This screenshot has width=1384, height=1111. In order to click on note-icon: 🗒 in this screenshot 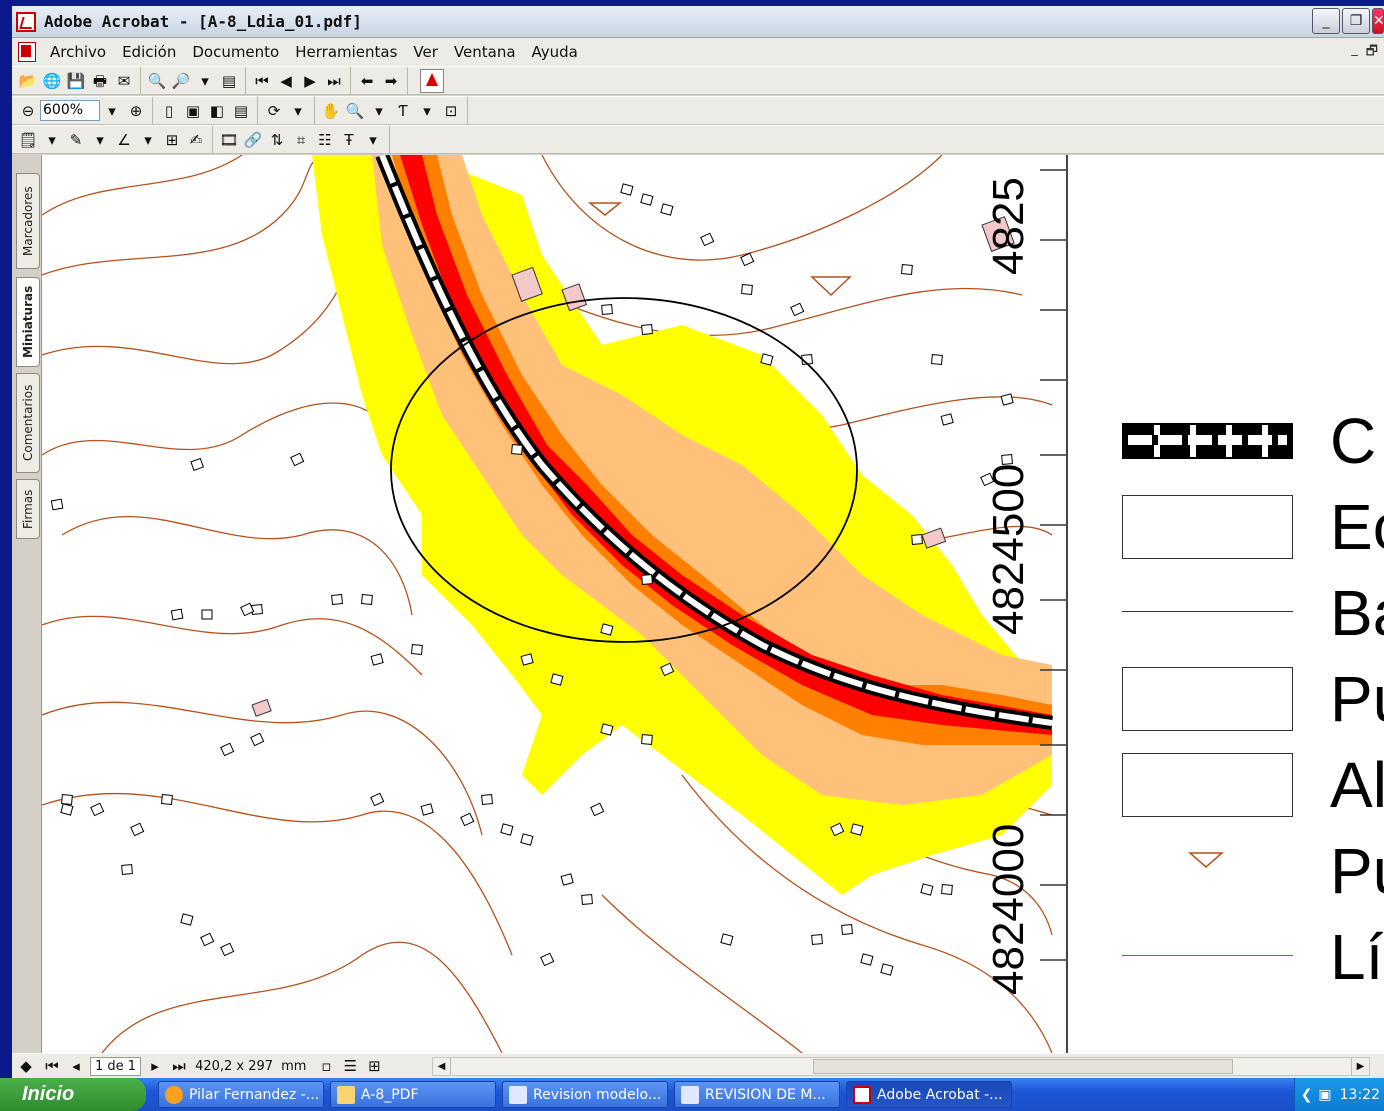, I will do `click(28, 139)`.